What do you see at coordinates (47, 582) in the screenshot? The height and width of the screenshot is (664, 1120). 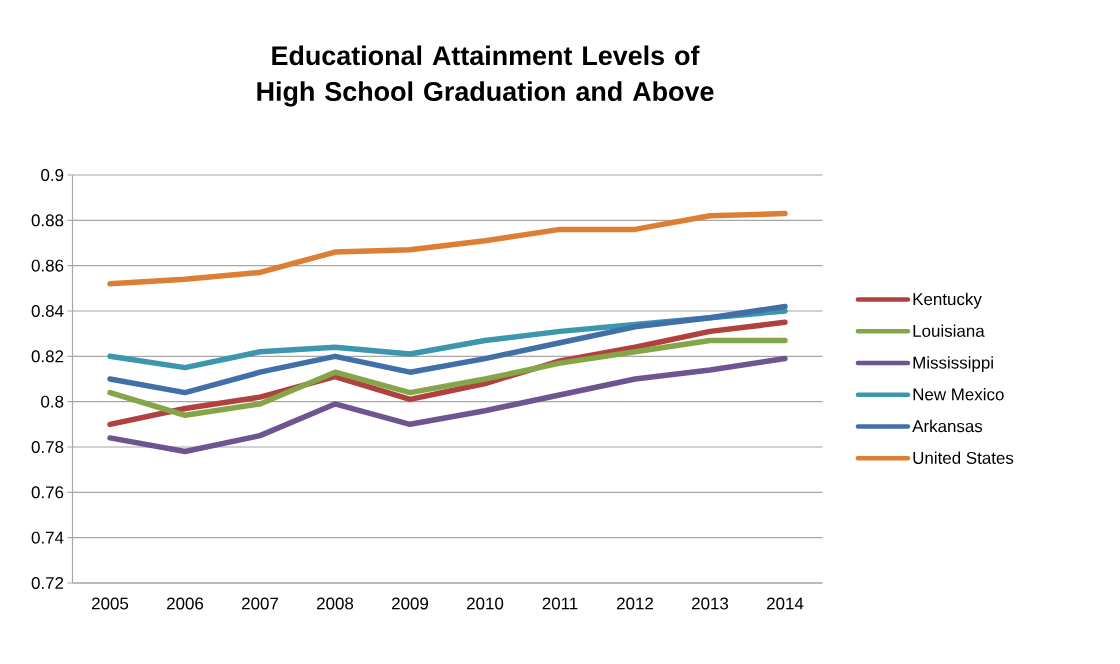 I see `y-tick-label: 0.72` at bounding box center [47, 582].